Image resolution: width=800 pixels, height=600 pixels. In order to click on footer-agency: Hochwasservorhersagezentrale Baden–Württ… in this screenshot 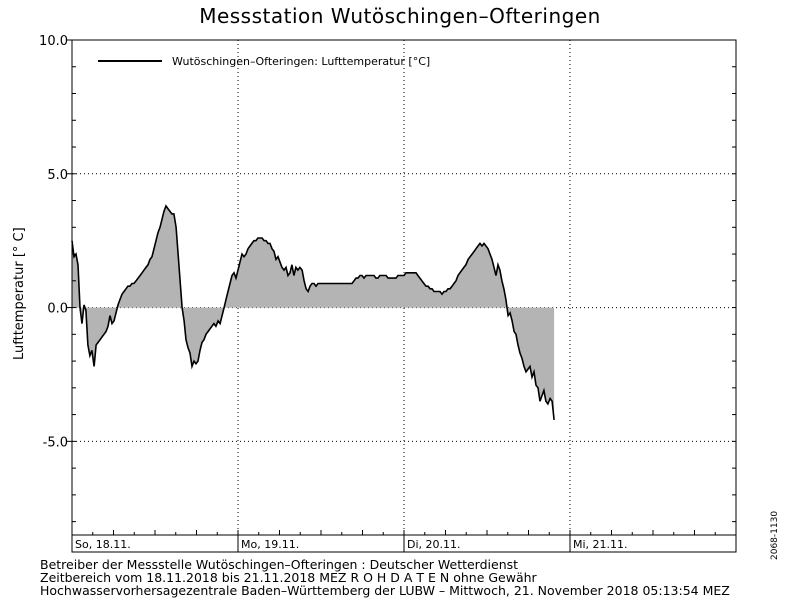, I will do `click(385, 590)`.